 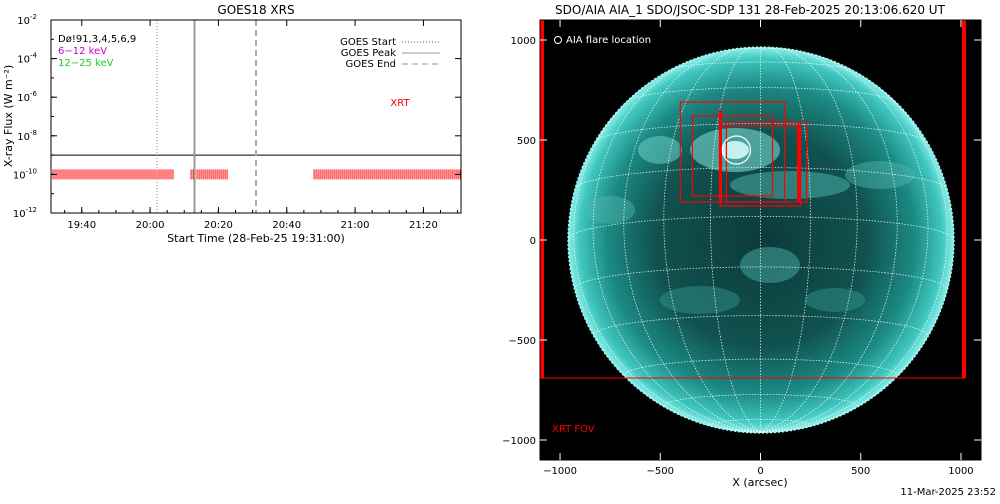 I want to click on goes-xrt-label: XRT, so click(x=400, y=103).